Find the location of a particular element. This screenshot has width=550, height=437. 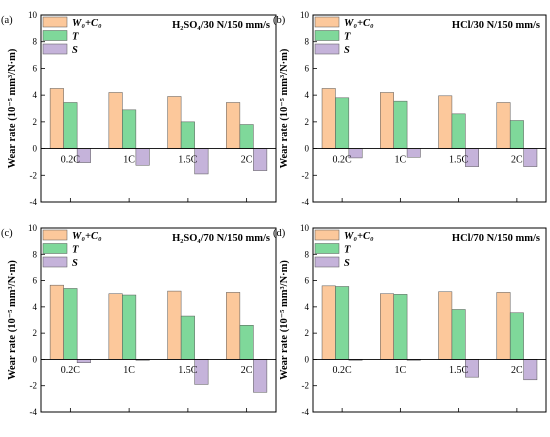

chart-title: HCl/70 N/150 mm/s is located at coordinates (496, 238).